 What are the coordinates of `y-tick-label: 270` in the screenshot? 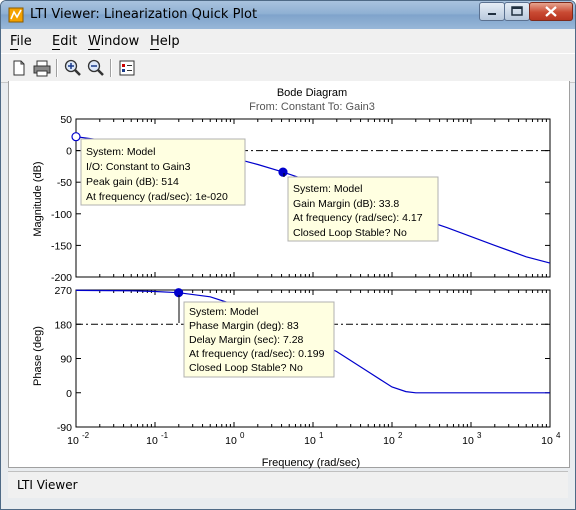 It's located at (63, 291).